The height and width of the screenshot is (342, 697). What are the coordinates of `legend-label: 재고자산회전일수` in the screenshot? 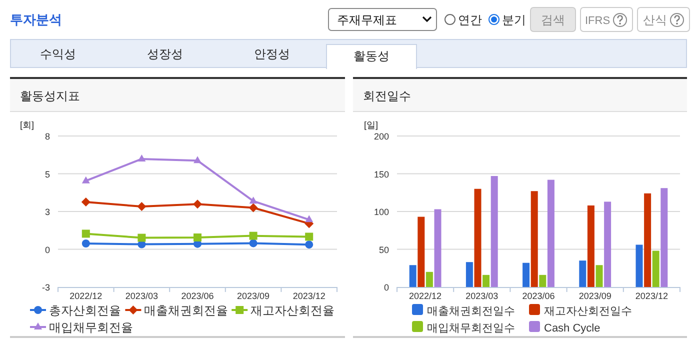 It's located at (588, 312).